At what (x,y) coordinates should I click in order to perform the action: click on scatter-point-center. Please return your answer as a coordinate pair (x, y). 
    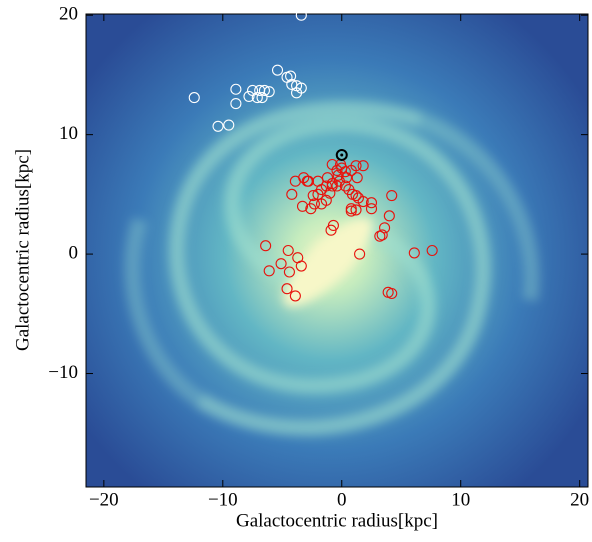
    Looking at the image, I should click on (342, 155).